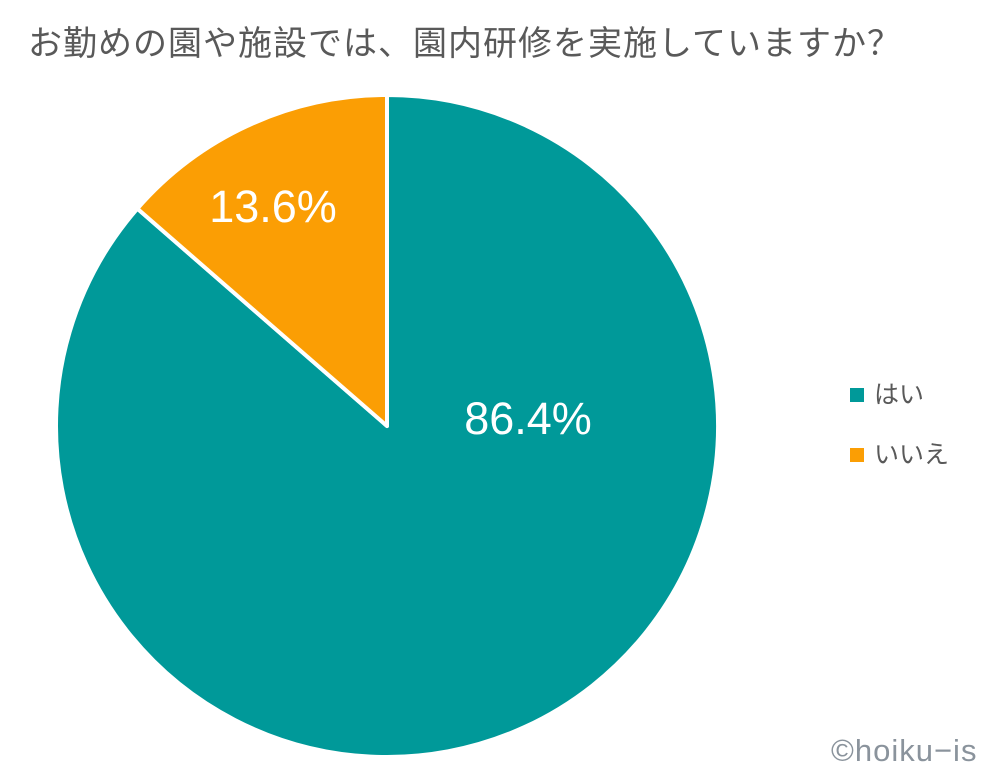 The image size is (1000, 777). I want to click on legend-label-no: いいえ, so click(912, 455).